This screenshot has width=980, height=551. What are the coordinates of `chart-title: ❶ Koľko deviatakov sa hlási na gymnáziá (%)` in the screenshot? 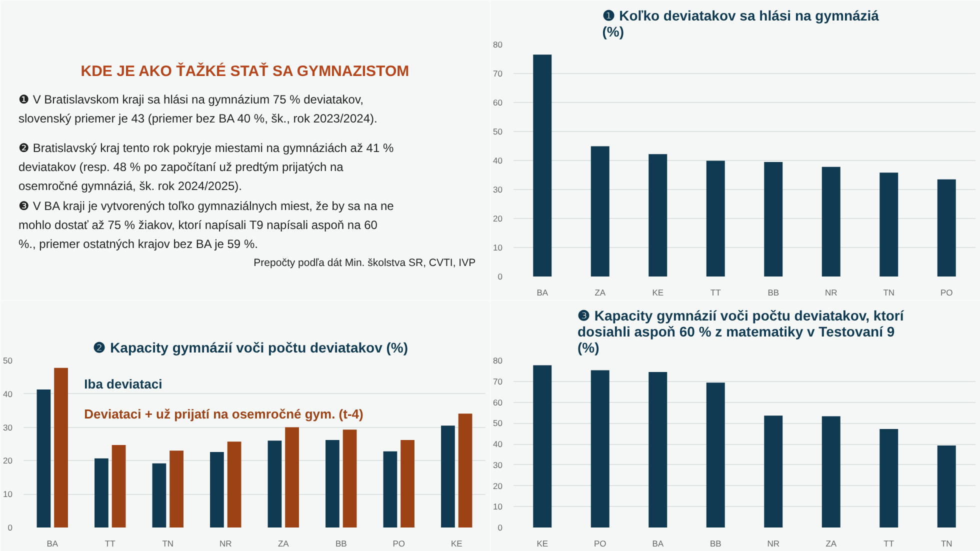 It's located at (741, 24).